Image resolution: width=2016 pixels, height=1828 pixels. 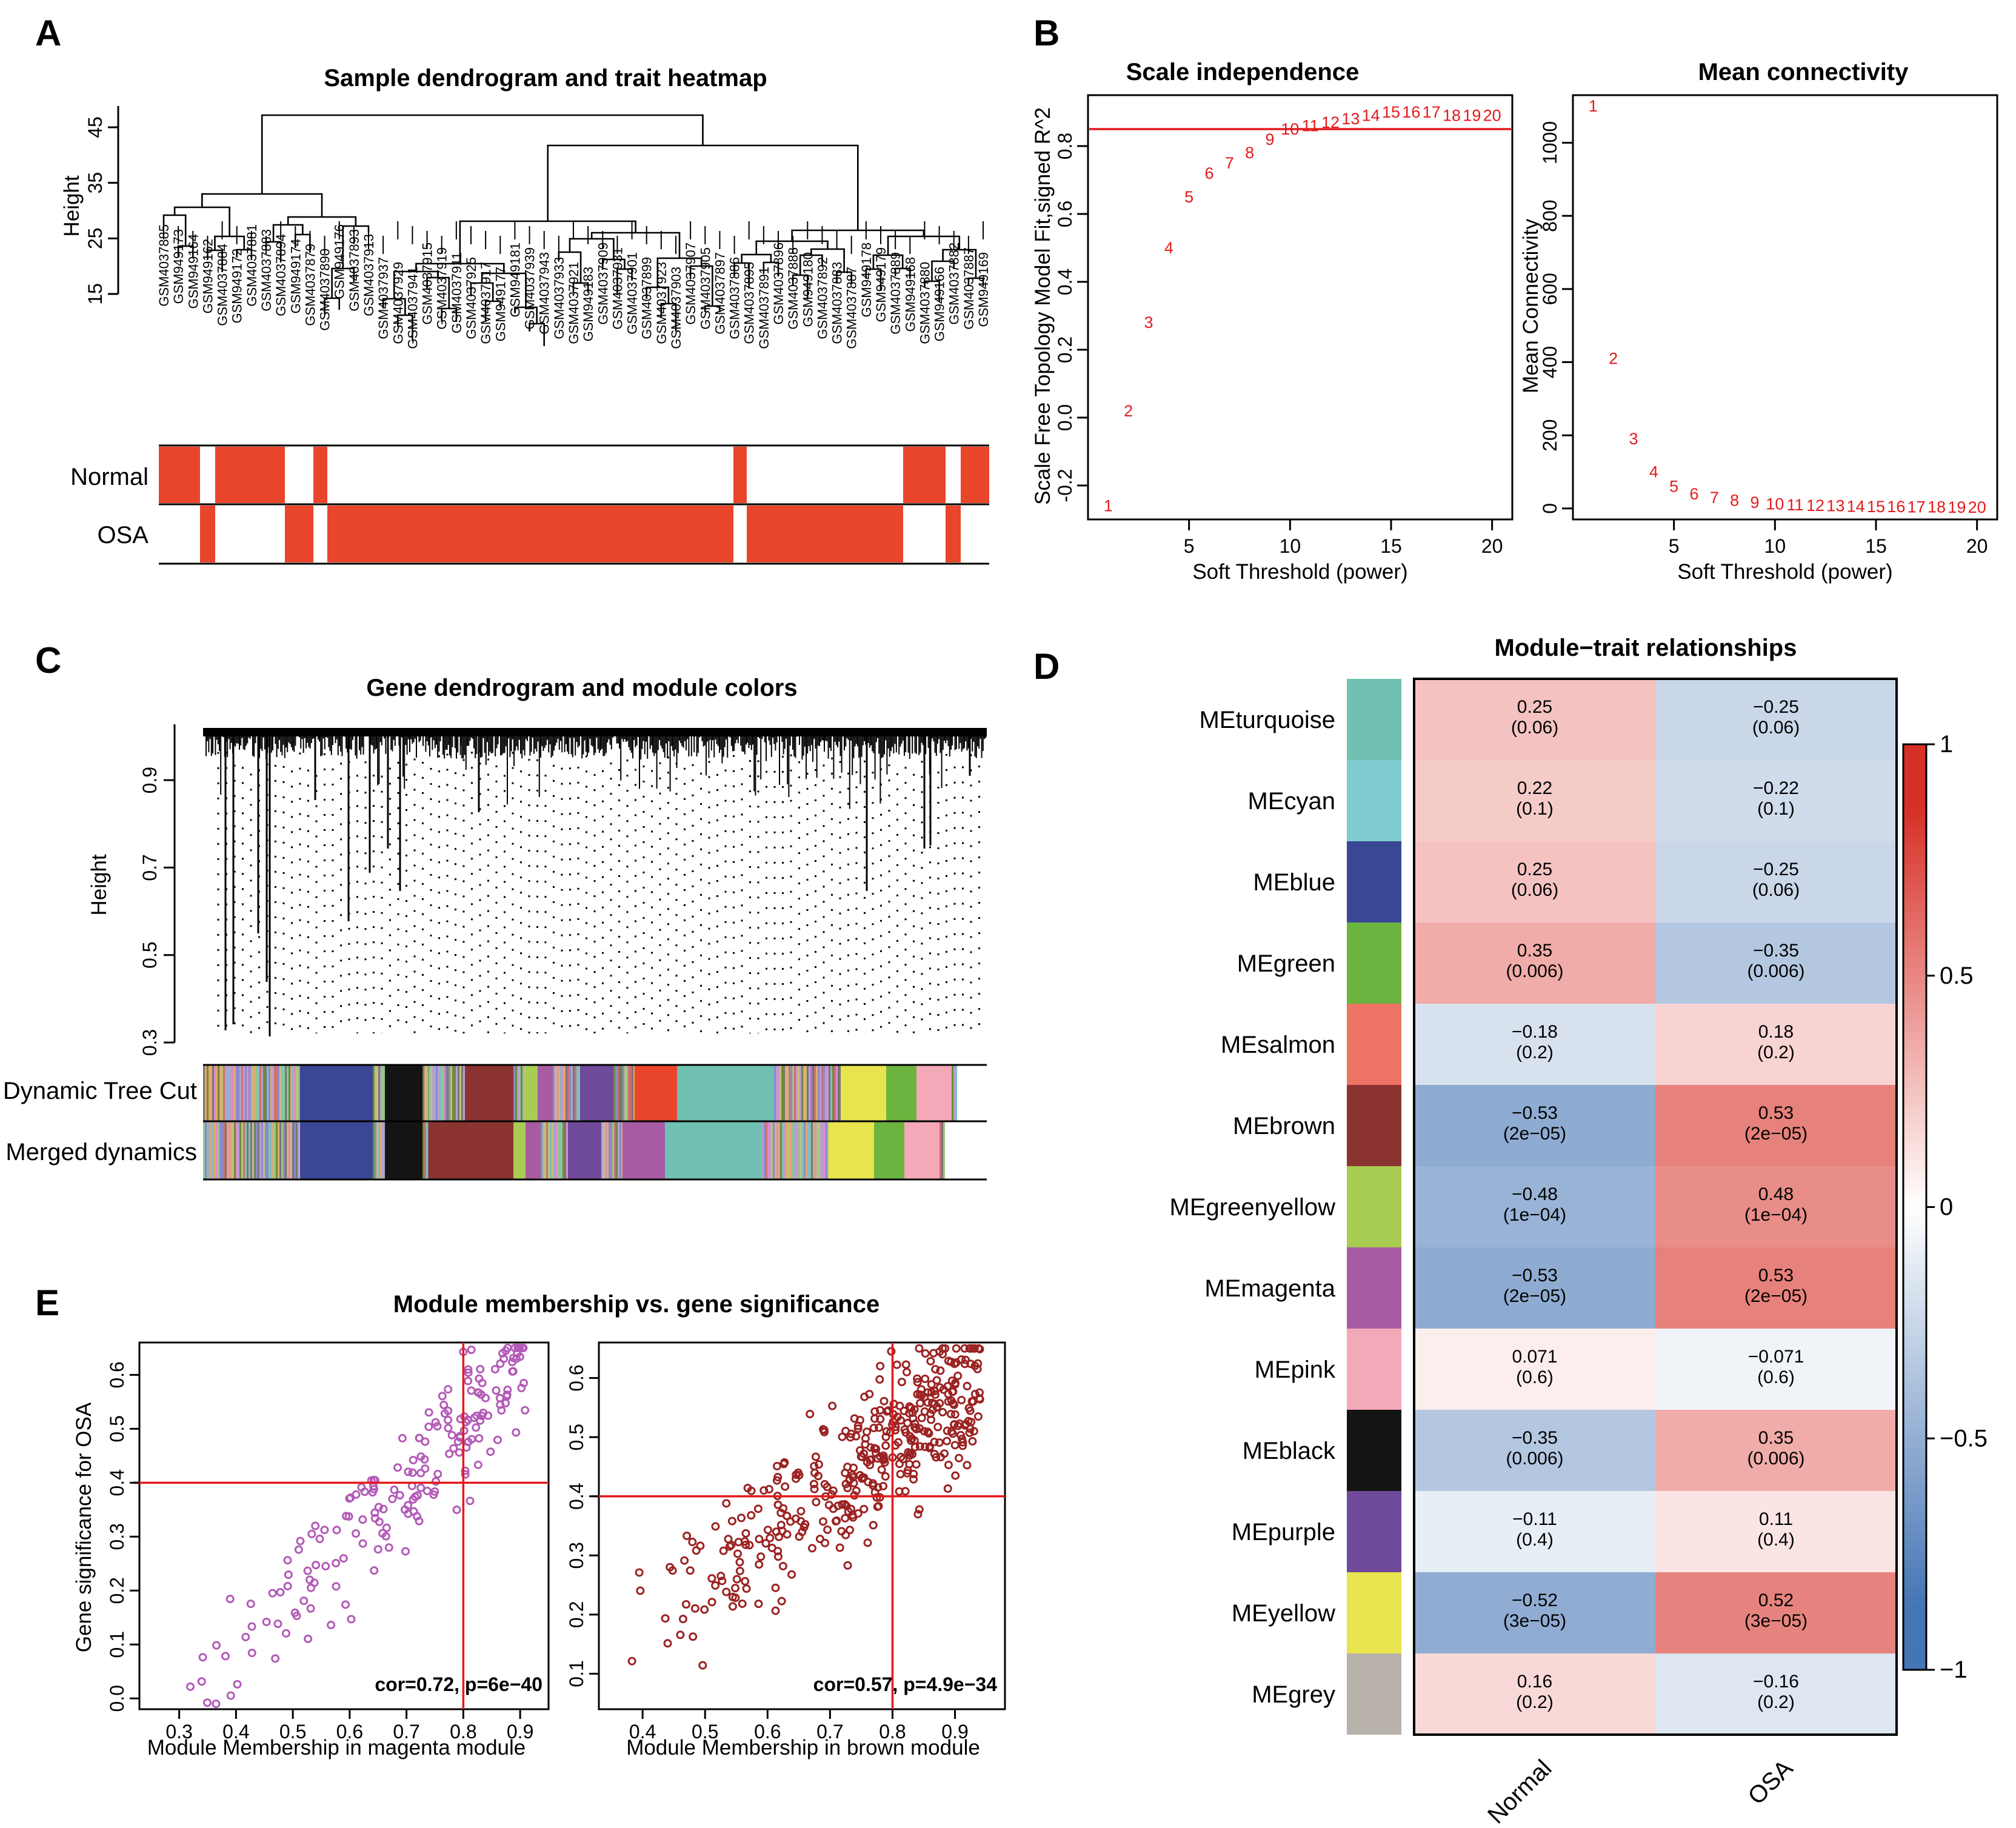 What do you see at coordinates (1290, 546) in the screenshot?
I see `scale-independence-x-tick-label: 10` at bounding box center [1290, 546].